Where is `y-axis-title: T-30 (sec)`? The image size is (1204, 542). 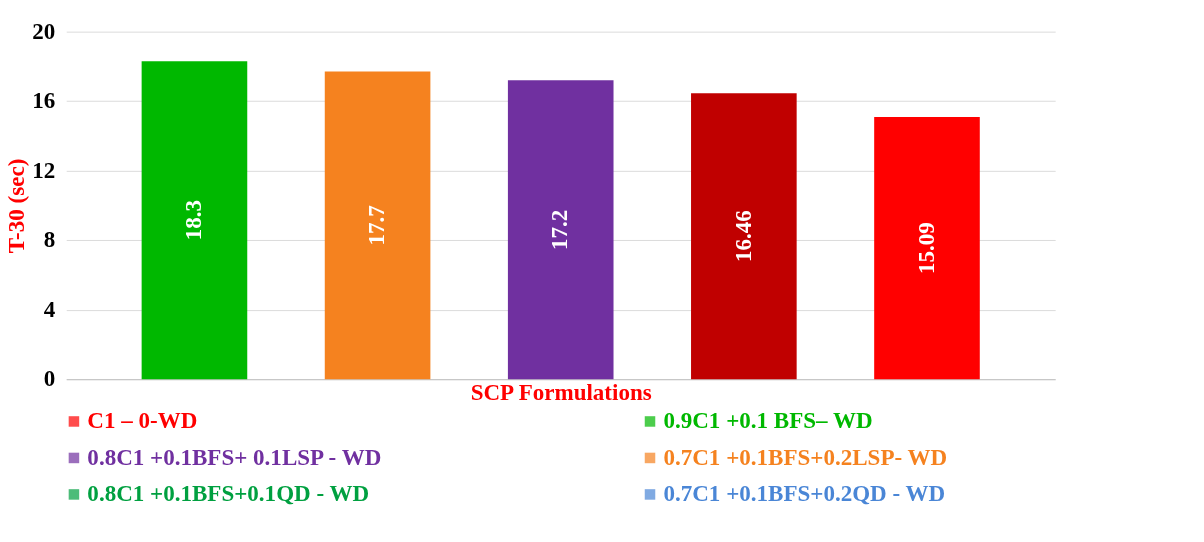 y-axis-title: T-30 (sec) is located at coordinates (15, 206).